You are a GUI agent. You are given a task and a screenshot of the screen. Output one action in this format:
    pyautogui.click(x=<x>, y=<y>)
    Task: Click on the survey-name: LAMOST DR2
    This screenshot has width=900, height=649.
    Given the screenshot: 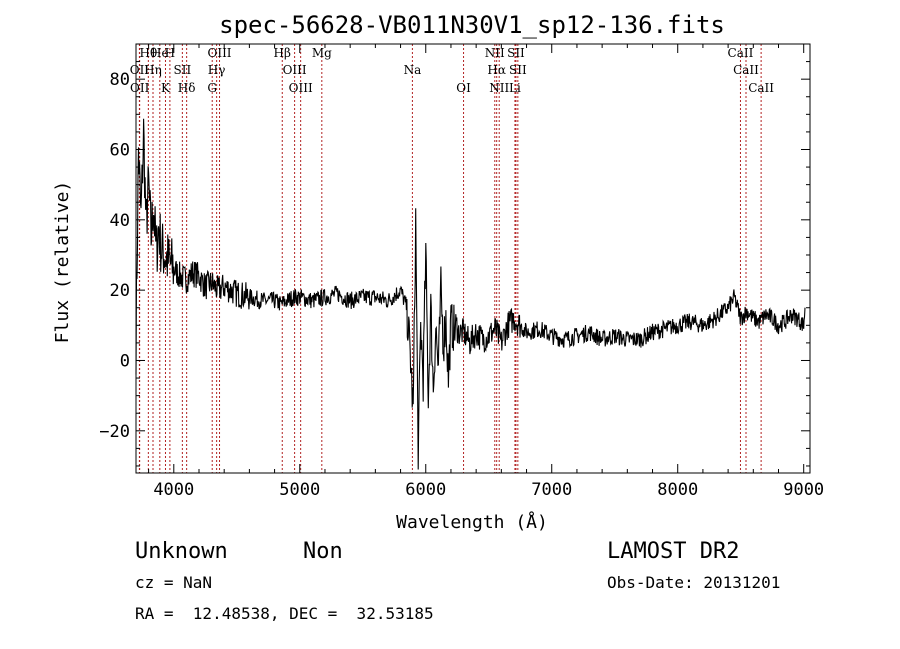 What is the action you would take?
    pyautogui.click(x=673, y=551)
    